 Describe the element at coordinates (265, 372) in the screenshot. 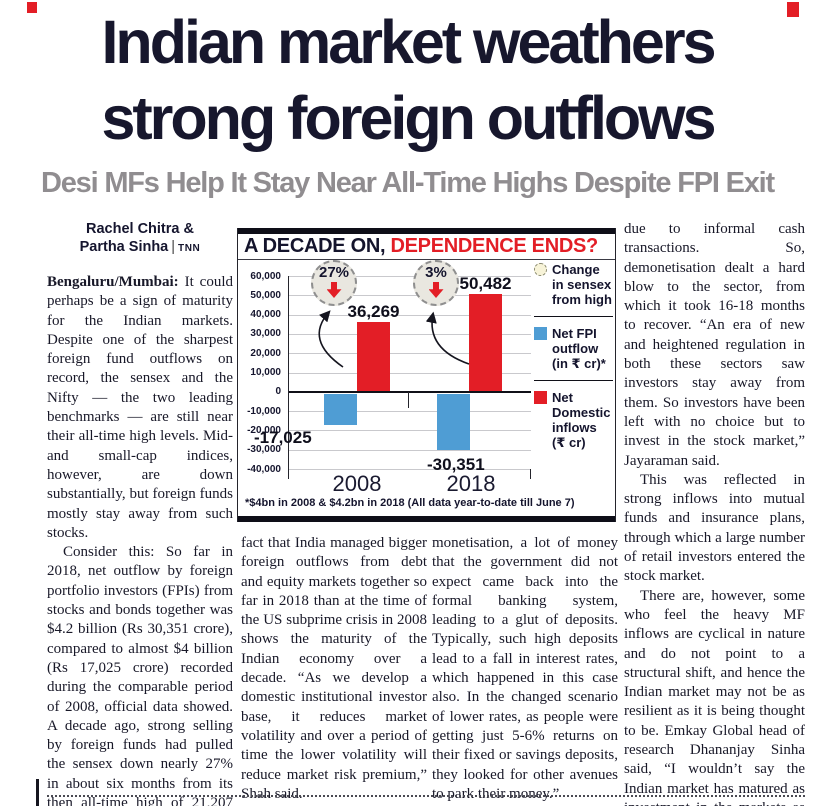

I see `y-axis-tick-label: 10,000` at that location.